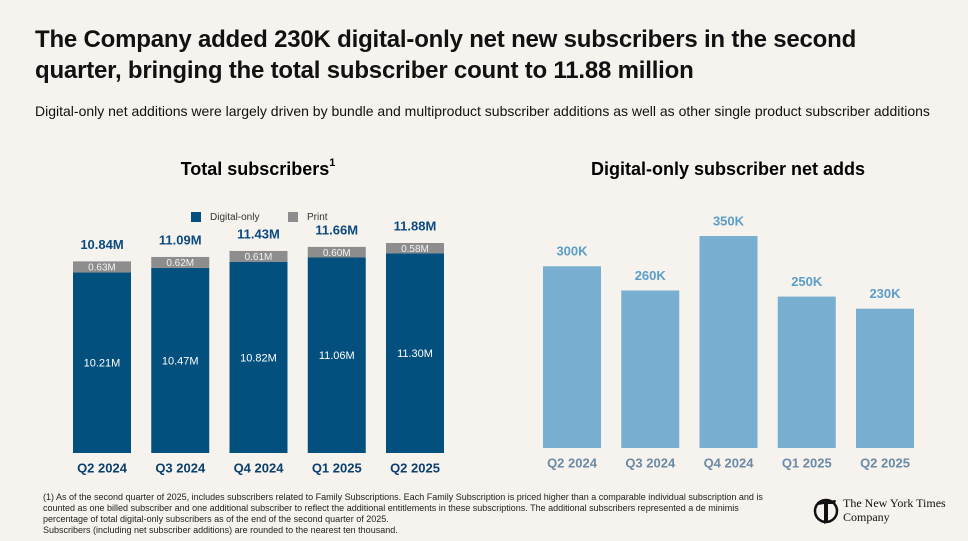 The height and width of the screenshot is (541, 968). Describe the element at coordinates (101, 244) in the screenshot. I see `total-label: 10.84M` at that location.